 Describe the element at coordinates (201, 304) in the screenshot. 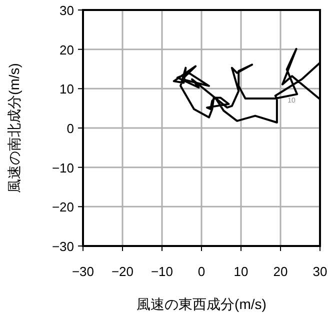

I see `x-axis-title: 風速の東西成分(m/s)` at that location.